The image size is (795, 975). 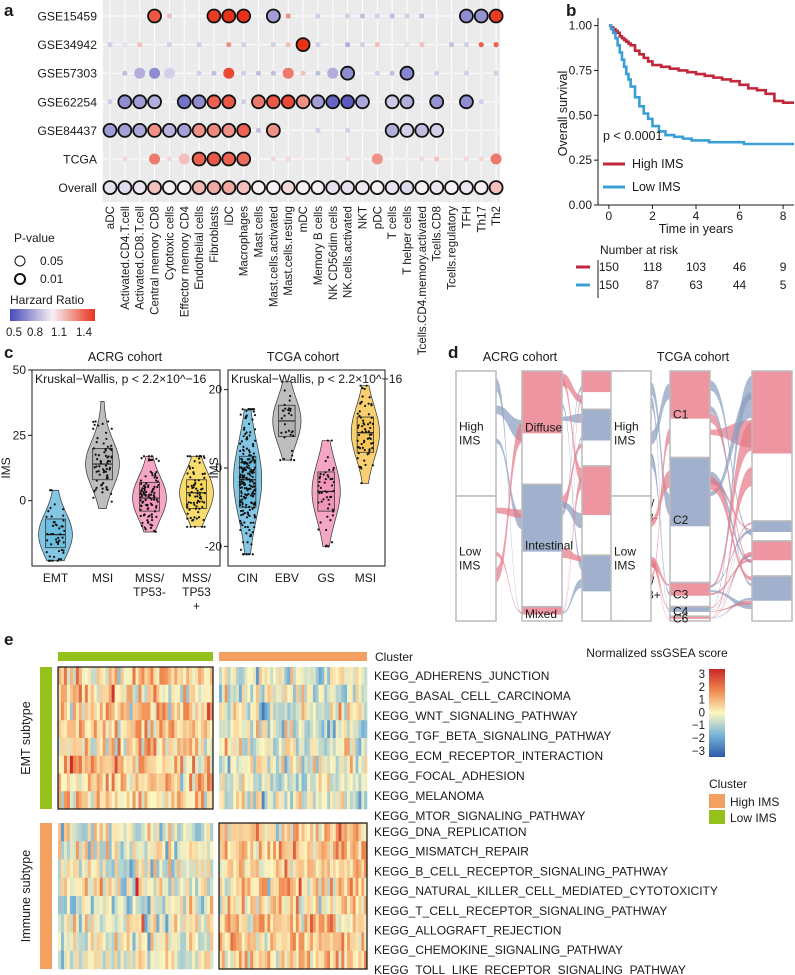 I want to click on cluster-bar-high, so click(x=293, y=656).